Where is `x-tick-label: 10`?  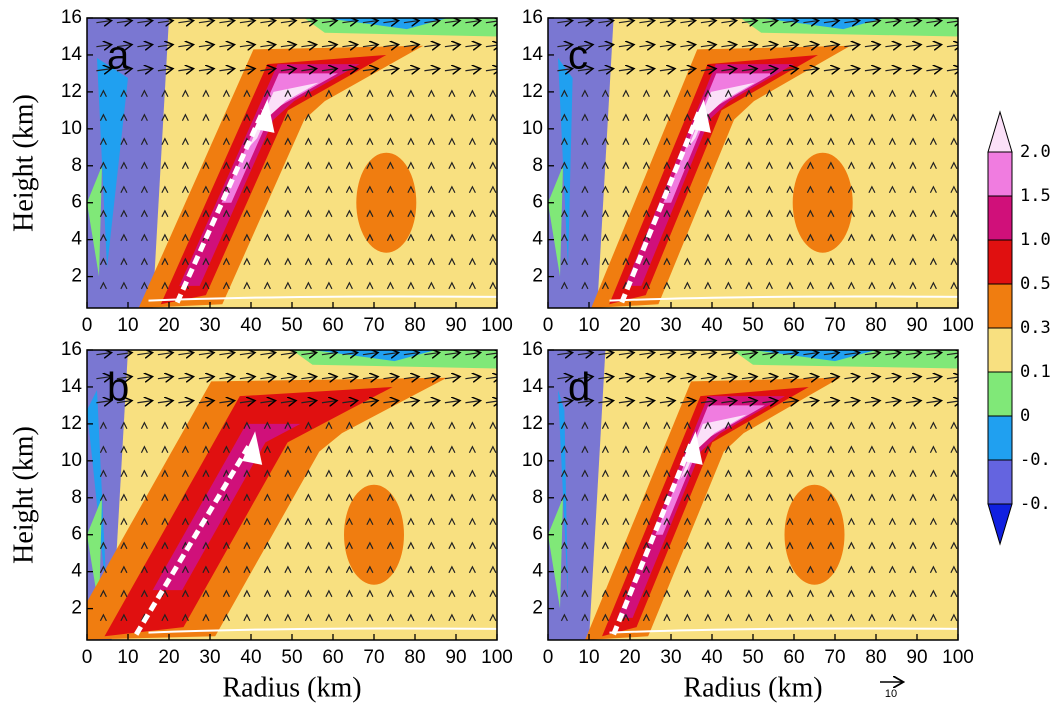
x-tick-label: 10 is located at coordinates (127, 657).